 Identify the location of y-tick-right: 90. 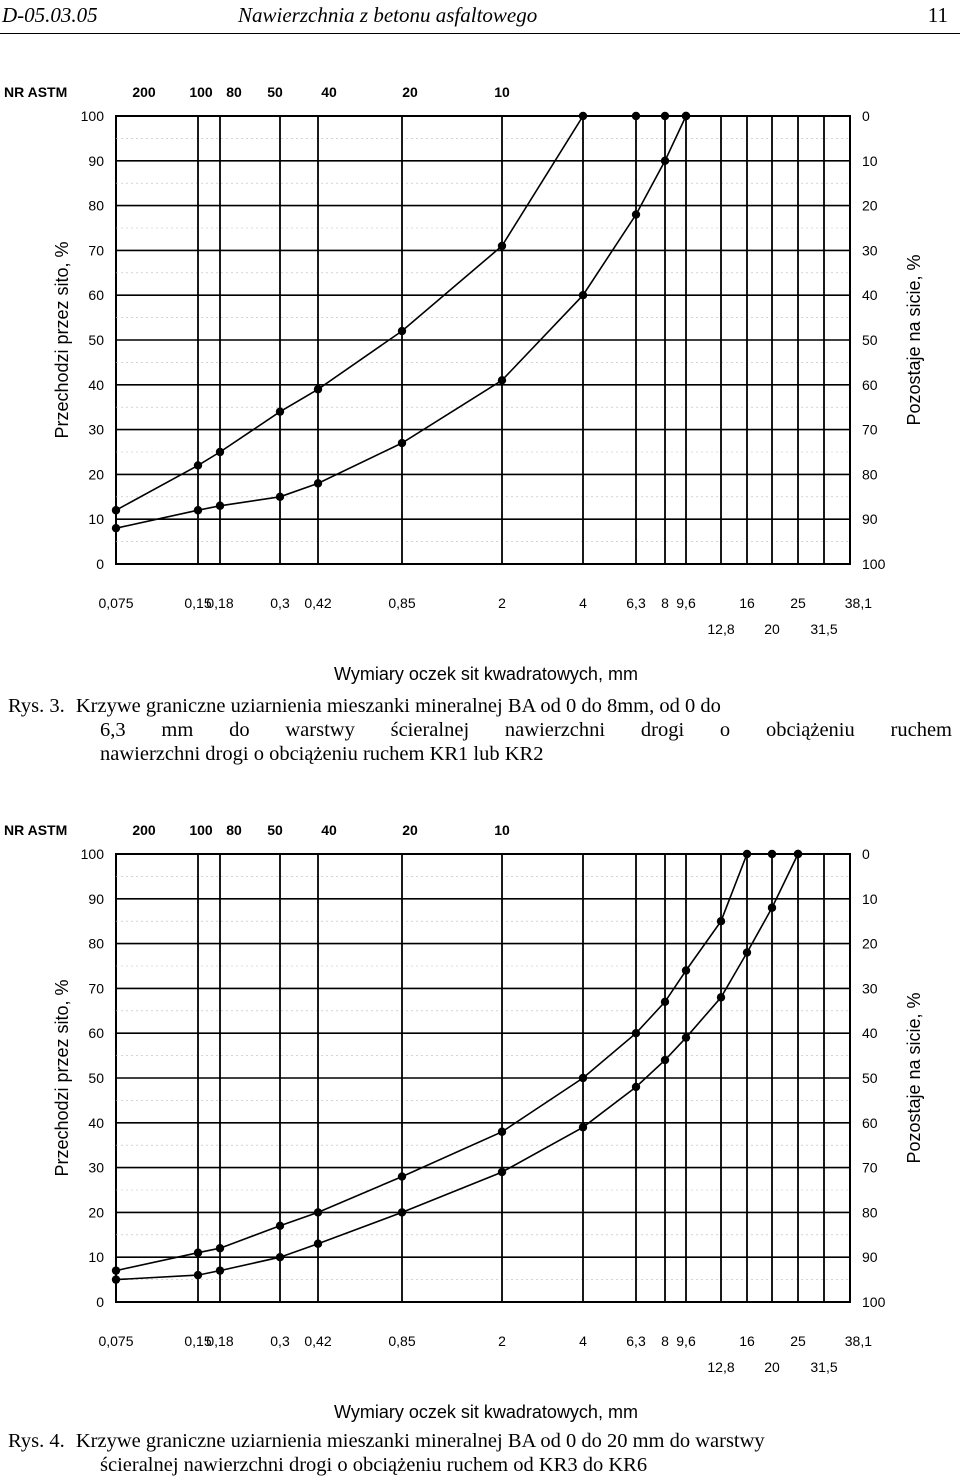
(870, 519).